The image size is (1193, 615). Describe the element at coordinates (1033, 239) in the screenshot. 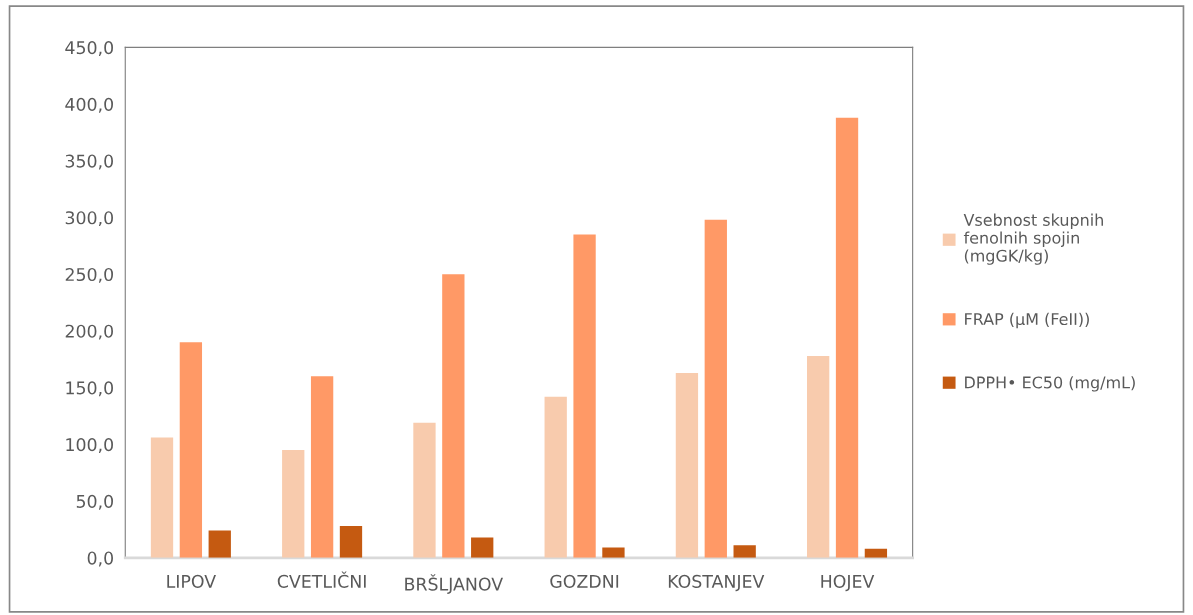

I see `legend-label: Vsebnost skupnih fenolnih spojin (mgGK/kg)` at that location.